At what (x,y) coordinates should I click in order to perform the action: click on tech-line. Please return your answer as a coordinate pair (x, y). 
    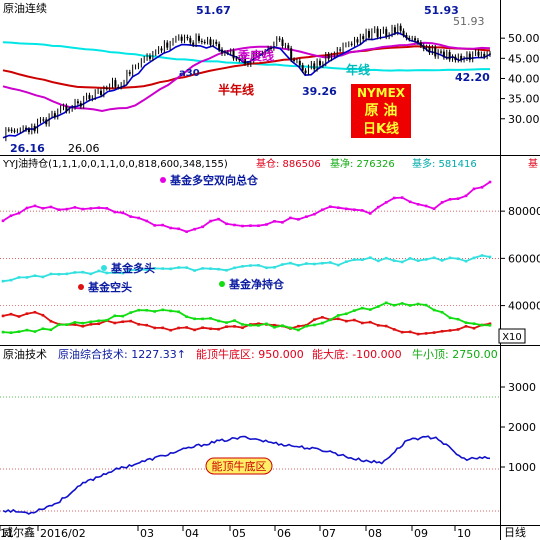
    Looking at the image, I should click on (246, 475).